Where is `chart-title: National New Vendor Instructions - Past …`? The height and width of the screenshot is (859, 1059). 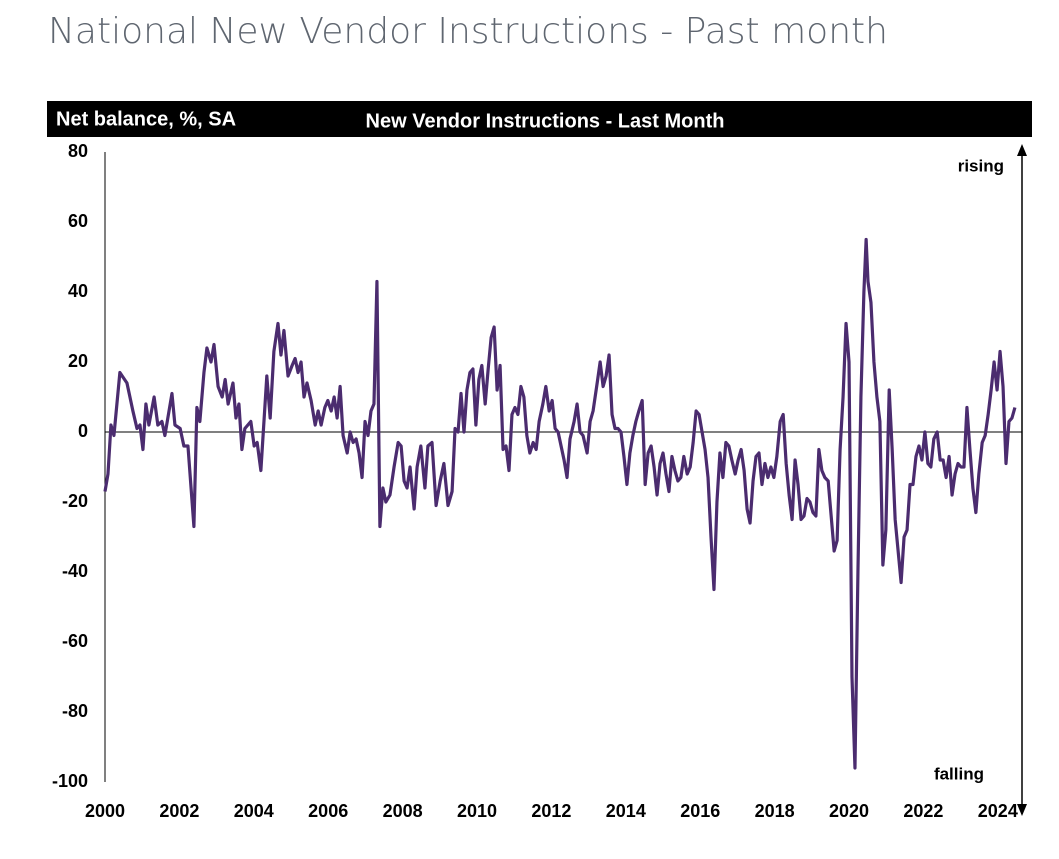
chart-title: National New Vendor Instructions - Past … is located at coordinates (468, 31).